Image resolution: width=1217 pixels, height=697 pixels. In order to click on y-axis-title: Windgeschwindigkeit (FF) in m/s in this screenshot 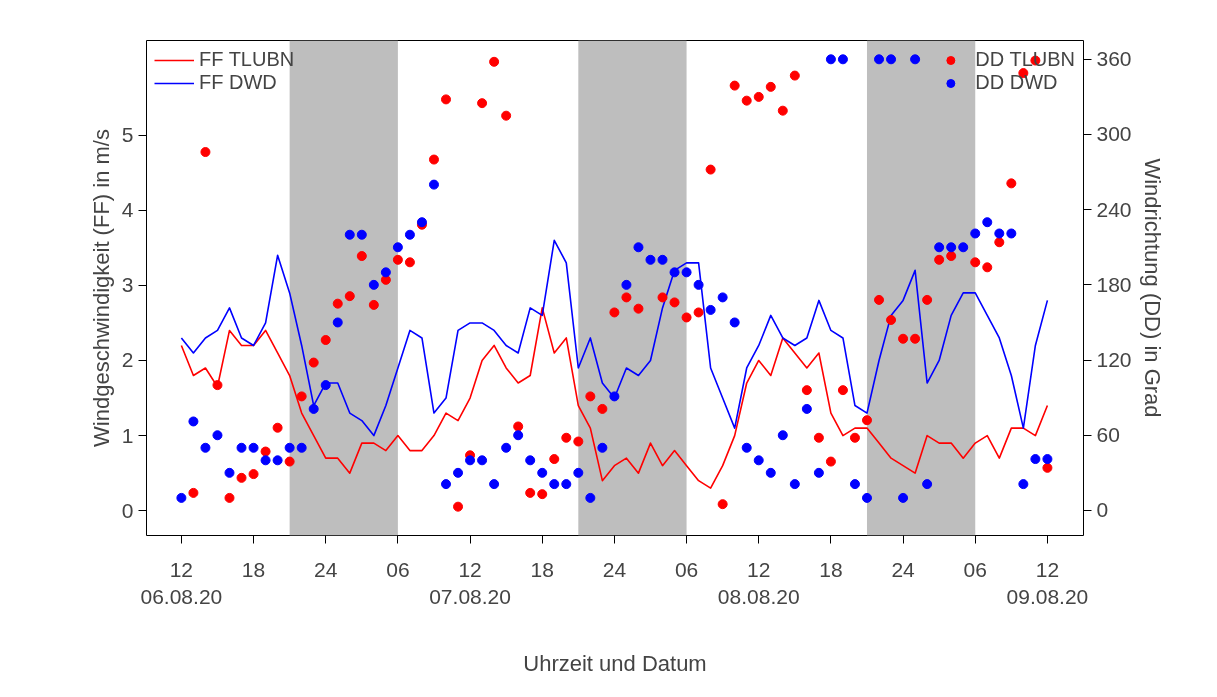, I will do `click(101, 288)`.